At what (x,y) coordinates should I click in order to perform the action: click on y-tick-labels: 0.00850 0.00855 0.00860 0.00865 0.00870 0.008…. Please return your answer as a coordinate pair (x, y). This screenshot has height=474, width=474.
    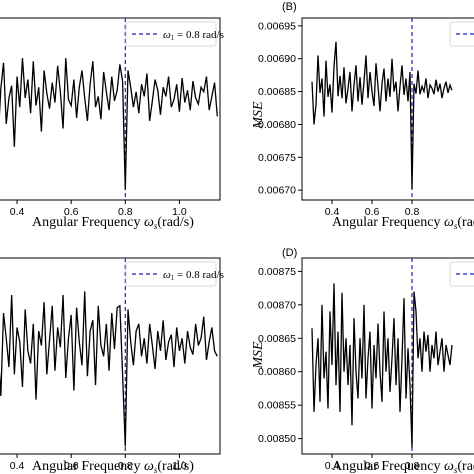
    Looking at the image, I should click on (277, 355).